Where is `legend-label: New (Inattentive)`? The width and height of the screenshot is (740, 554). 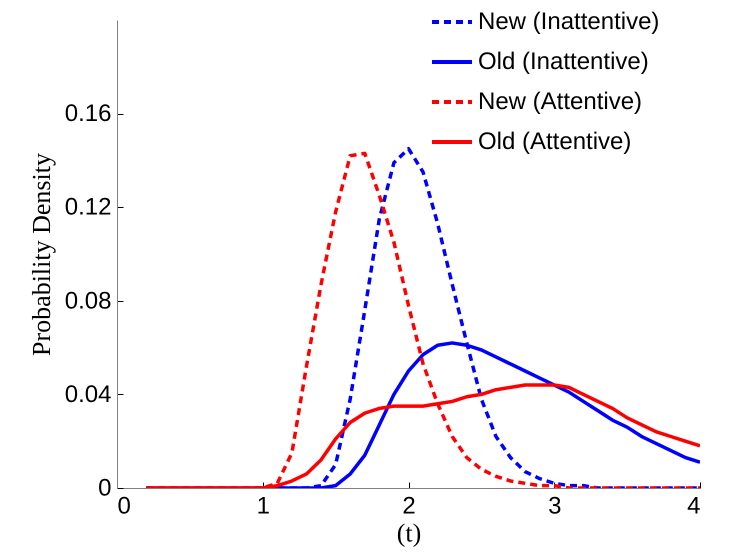
legend-label: New (Inattentive) is located at coordinates (569, 21).